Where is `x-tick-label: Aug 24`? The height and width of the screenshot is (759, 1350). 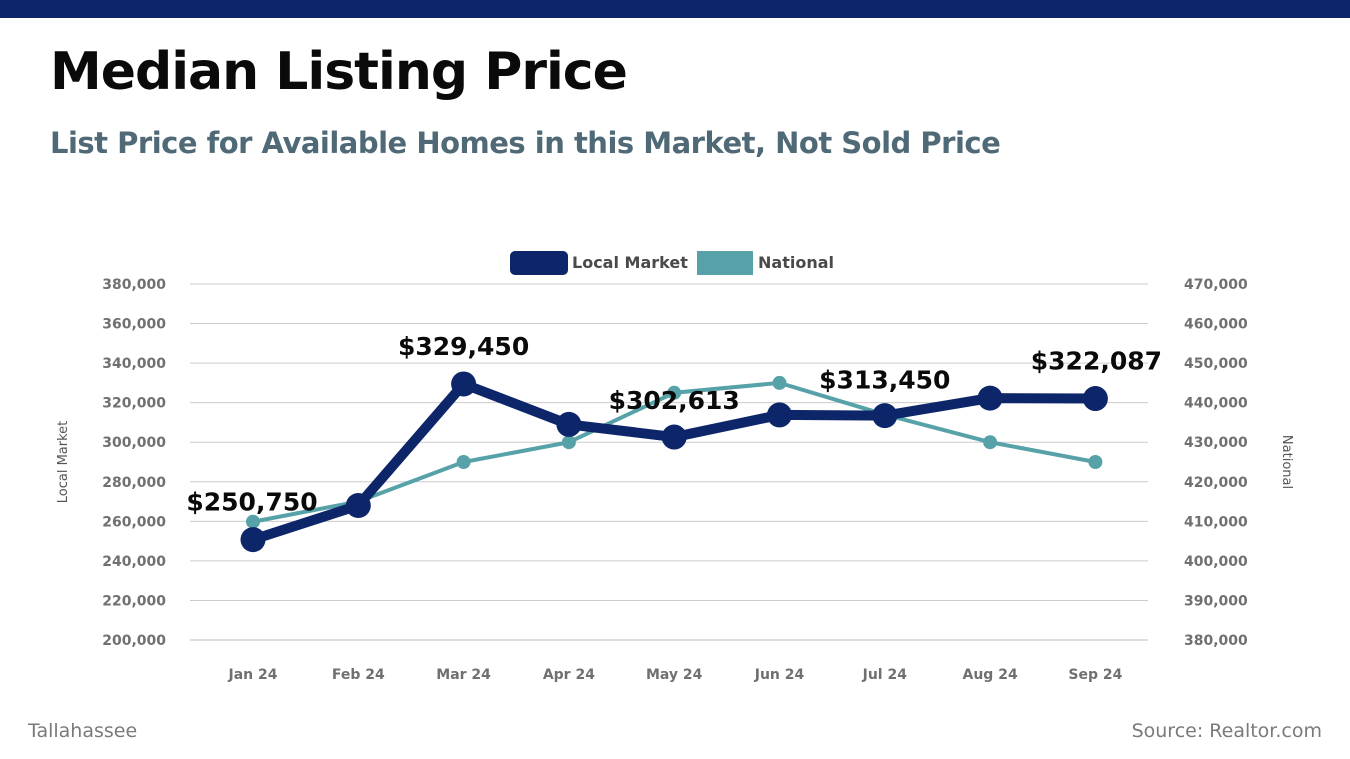 x-tick-label: Aug 24 is located at coordinates (990, 675).